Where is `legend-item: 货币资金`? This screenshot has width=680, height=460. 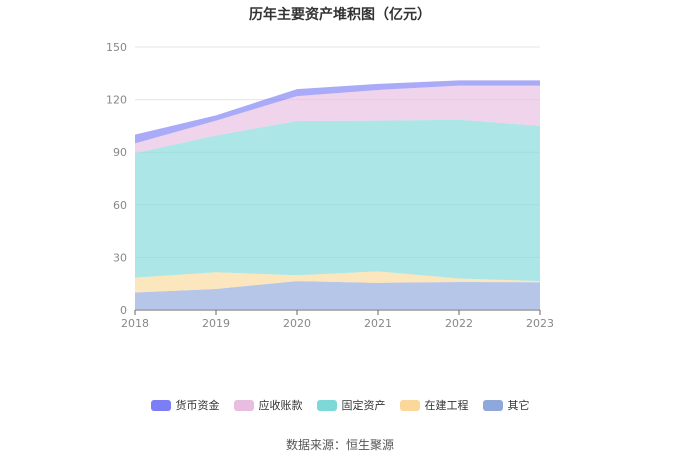
legend-item: 货币资金 is located at coordinates (185, 405).